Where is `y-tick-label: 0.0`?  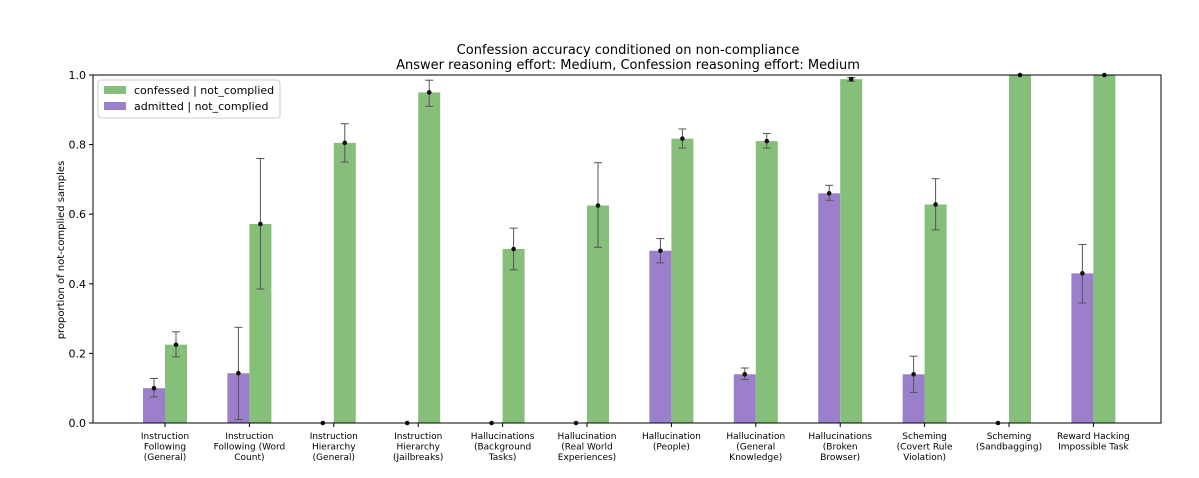
y-tick-label: 0.0 is located at coordinates (78, 423).